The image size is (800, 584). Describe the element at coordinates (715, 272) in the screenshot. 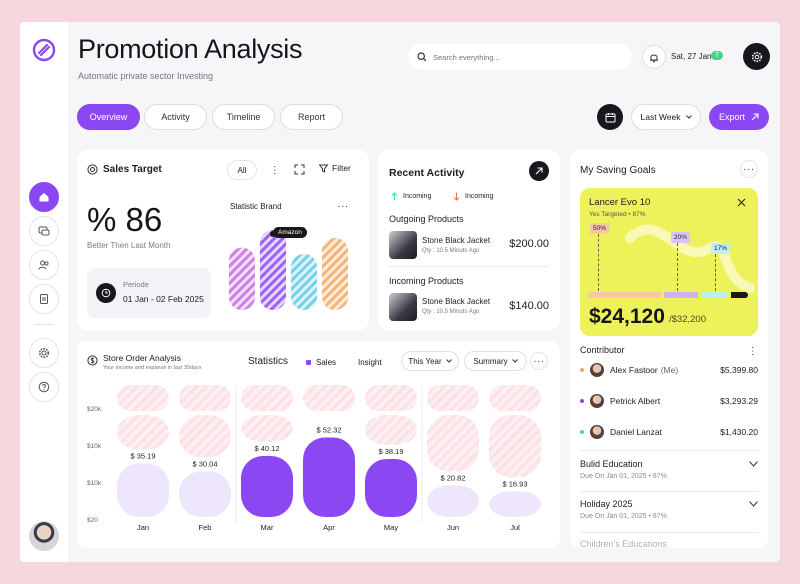

I see `marker-17-line` at that location.